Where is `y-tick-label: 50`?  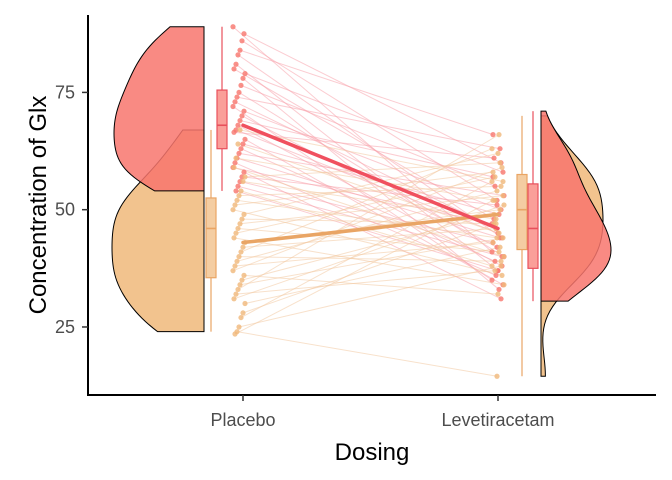
y-tick-label: 50 is located at coordinates (65, 210).